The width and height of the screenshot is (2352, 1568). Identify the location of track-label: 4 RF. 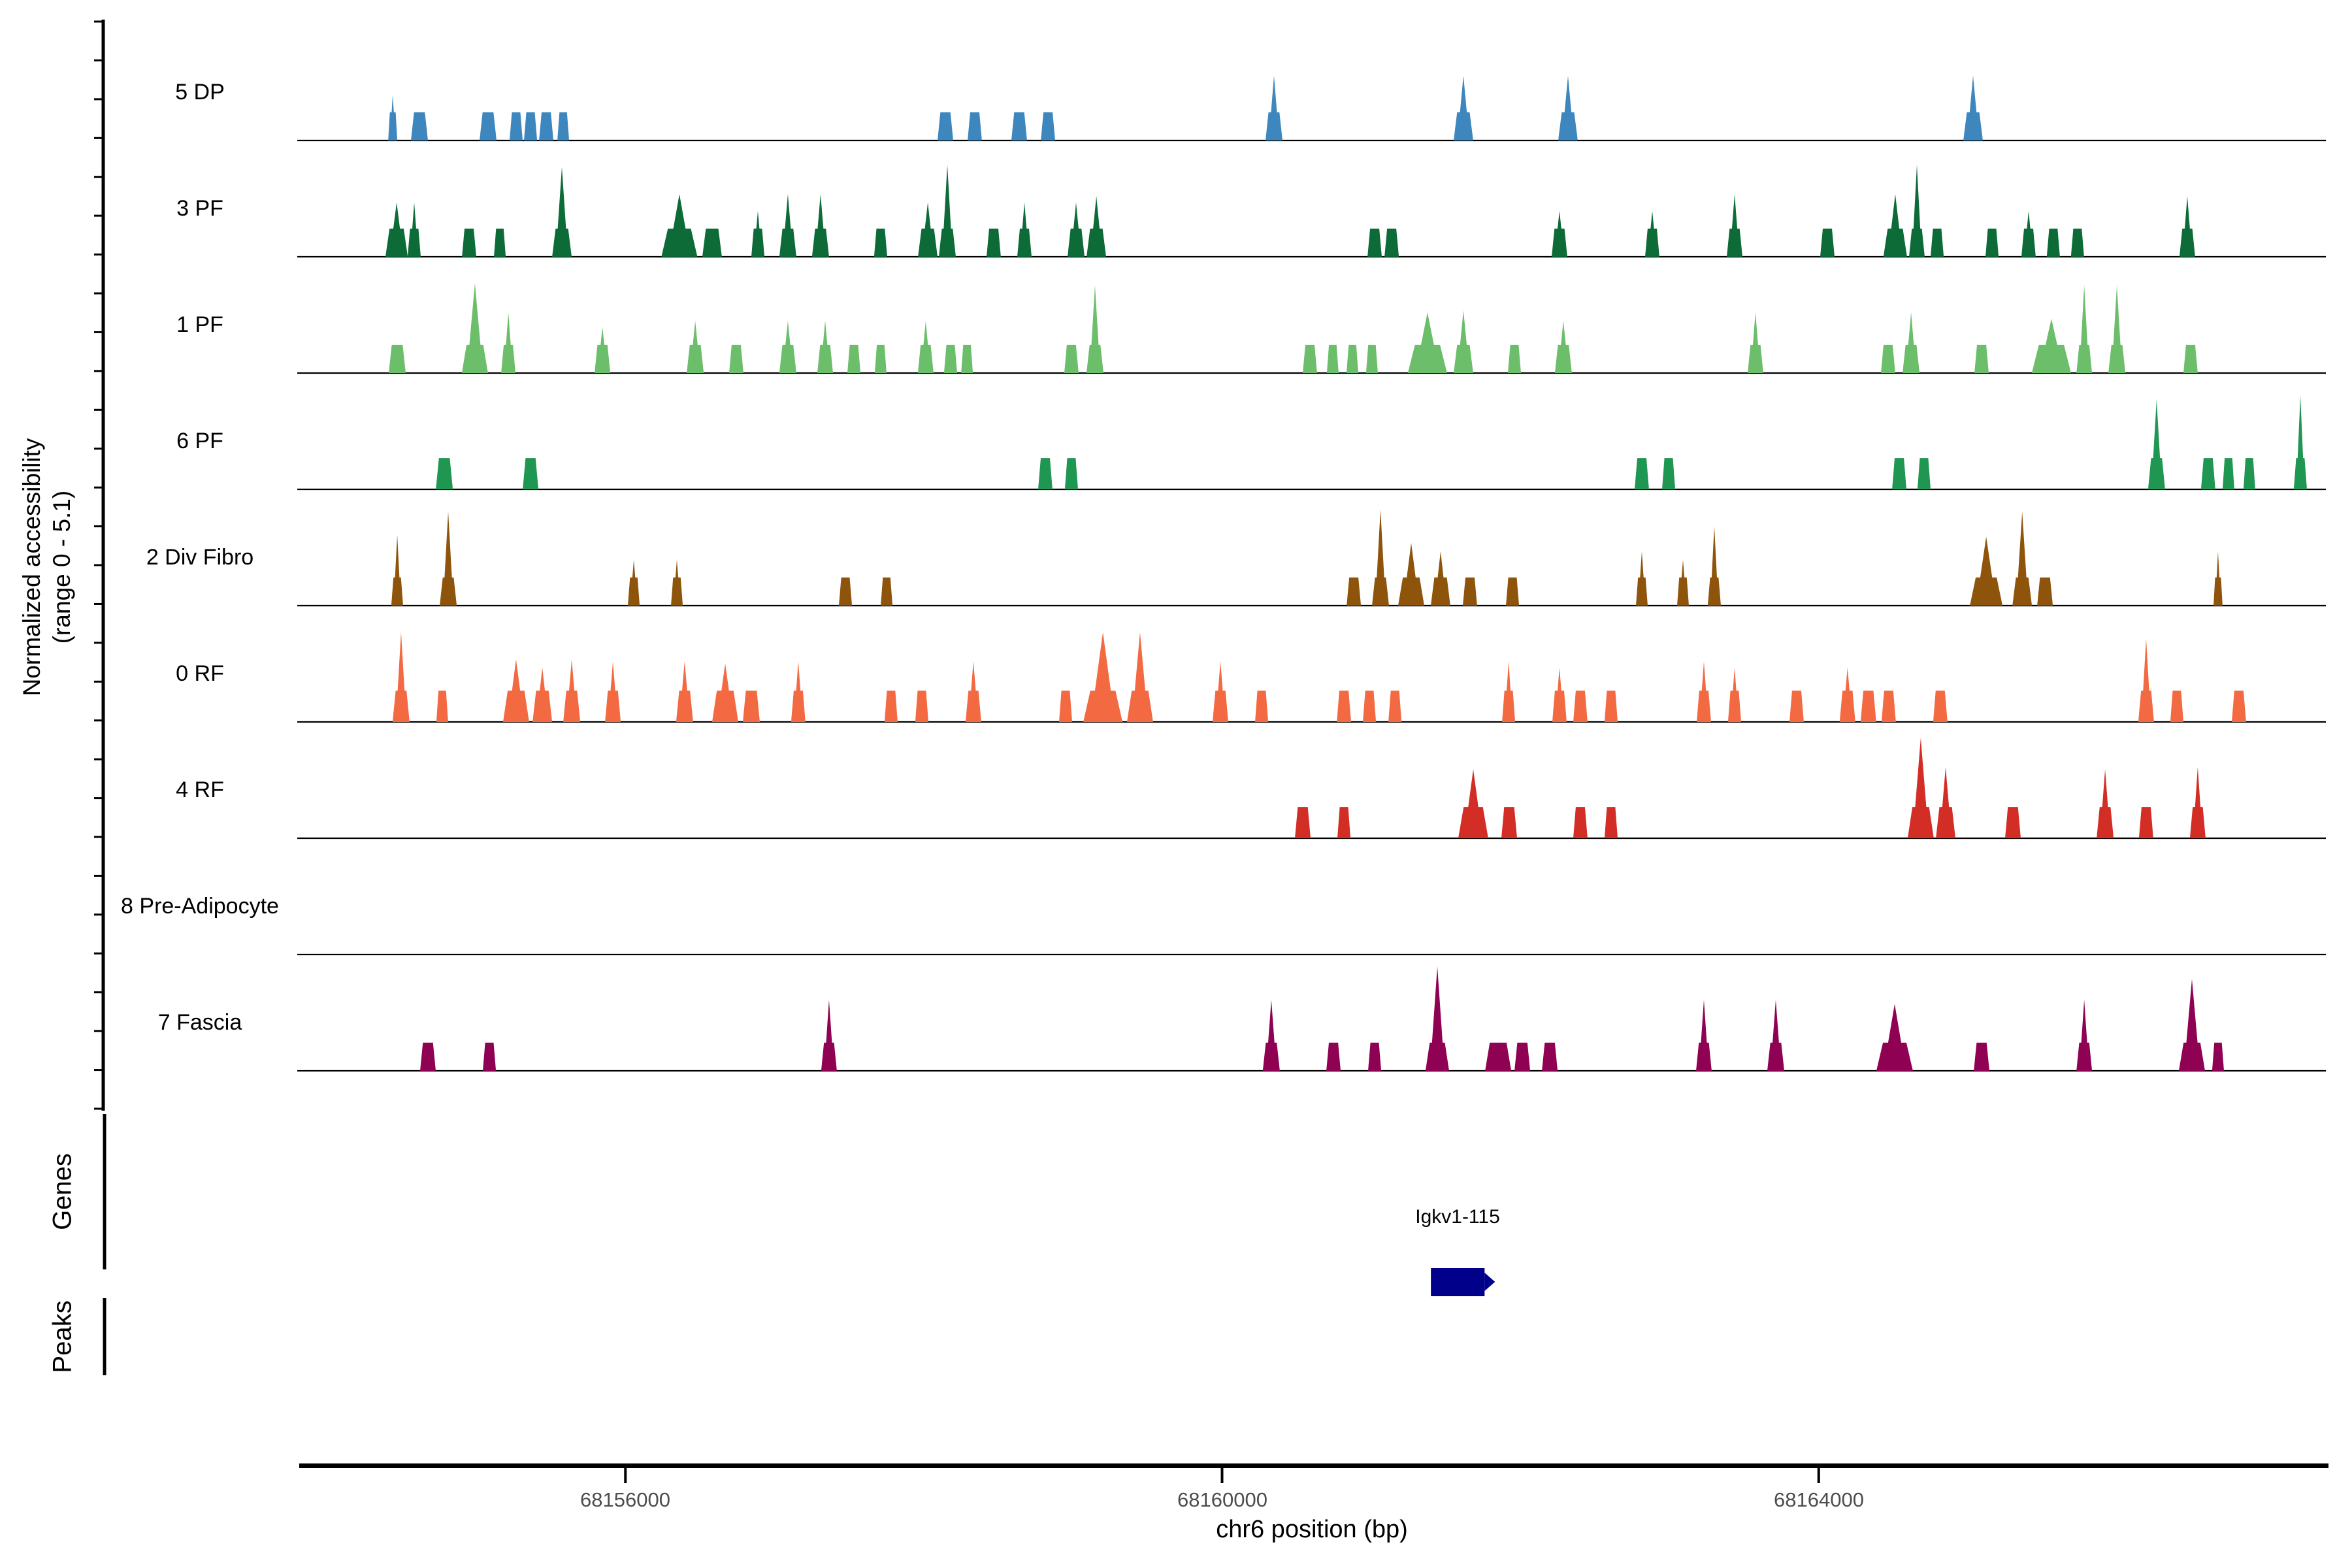
(200, 789).